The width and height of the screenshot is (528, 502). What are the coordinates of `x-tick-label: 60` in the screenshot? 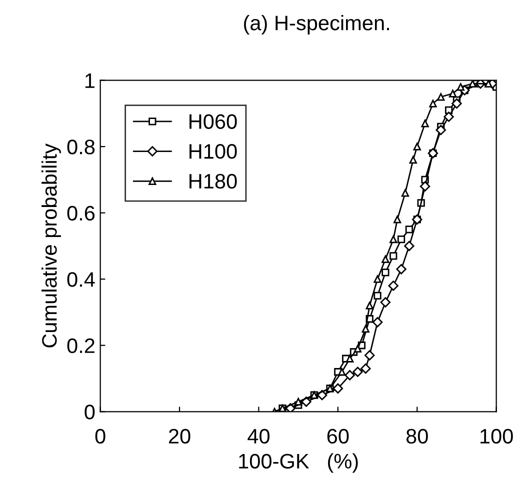 It's located at (338, 436).